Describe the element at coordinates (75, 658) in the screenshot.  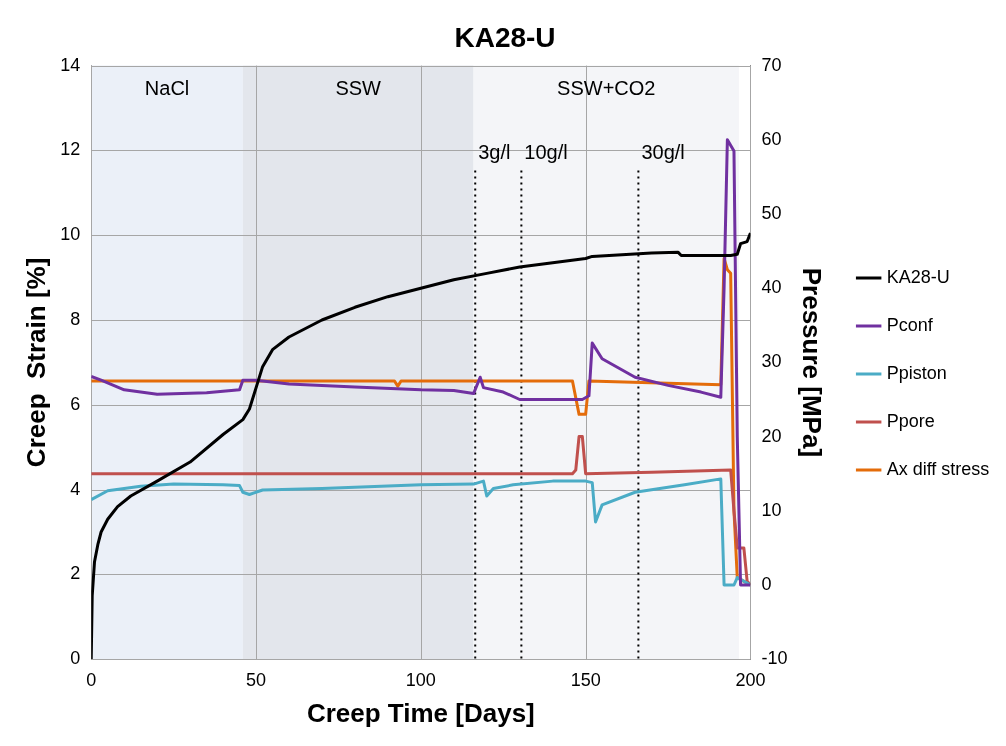
I see `y-tick-label: 0` at that location.